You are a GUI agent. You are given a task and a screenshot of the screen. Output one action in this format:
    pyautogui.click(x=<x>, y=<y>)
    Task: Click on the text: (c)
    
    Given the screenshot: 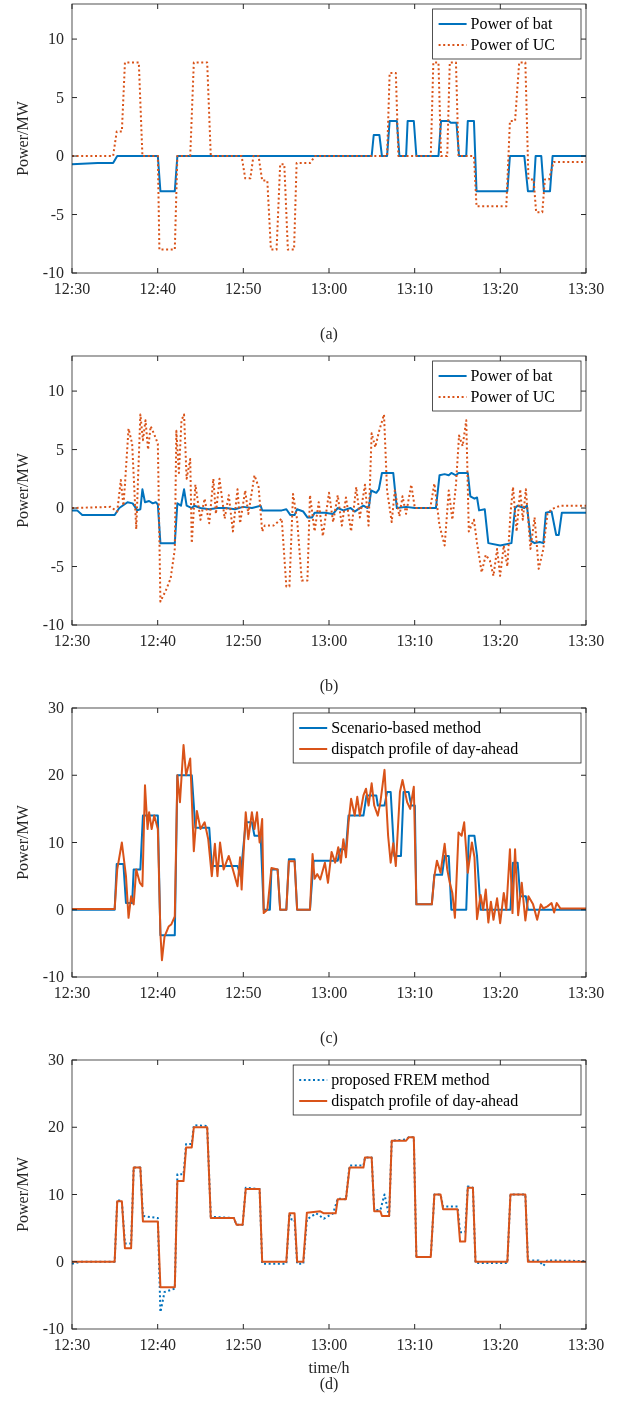 What is the action you would take?
    pyautogui.click(x=329, y=1038)
    